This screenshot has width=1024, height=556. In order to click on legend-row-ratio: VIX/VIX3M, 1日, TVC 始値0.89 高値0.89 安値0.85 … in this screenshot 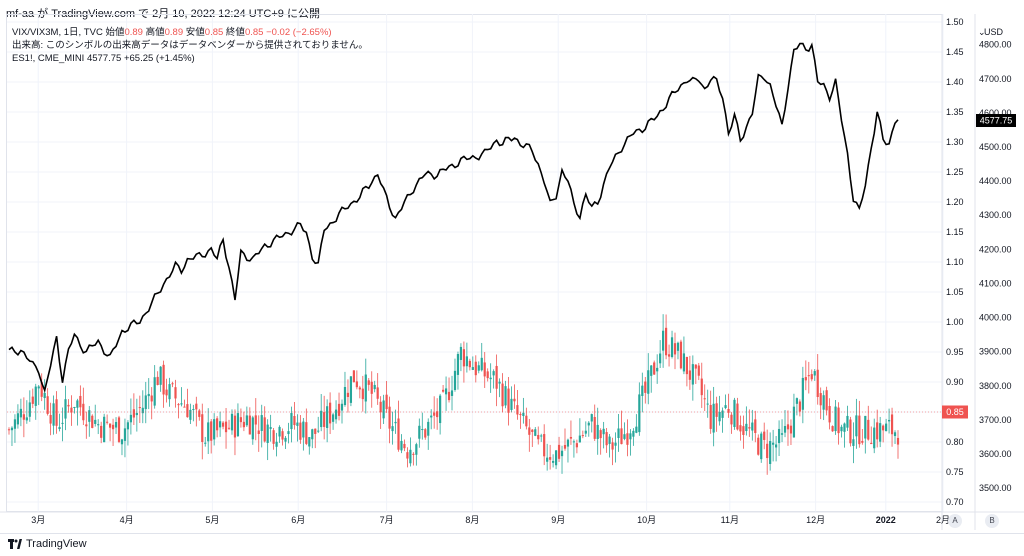, I will do `click(190, 32)`.